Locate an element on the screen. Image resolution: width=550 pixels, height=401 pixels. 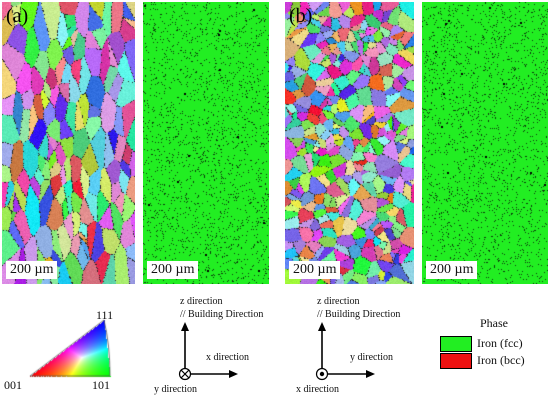
ipf-label-001: 001 is located at coordinates (13, 385).